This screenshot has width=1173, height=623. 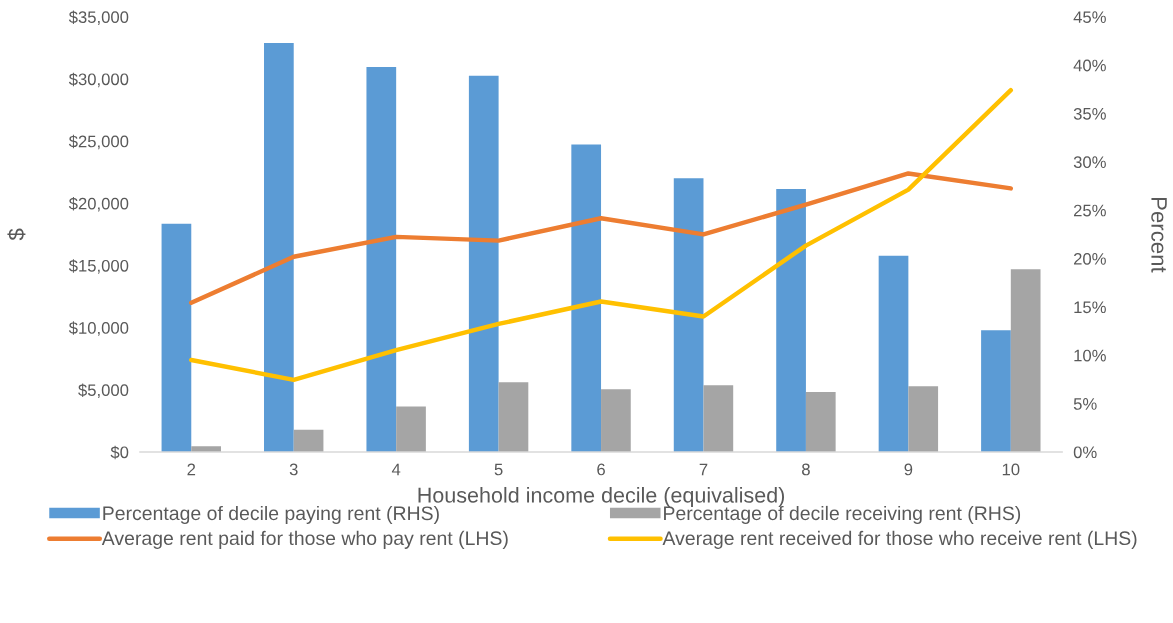 What do you see at coordinates (601, 469) in the screenshot?
I see `x-tick-label: 6` at bounding box center [601, 469].